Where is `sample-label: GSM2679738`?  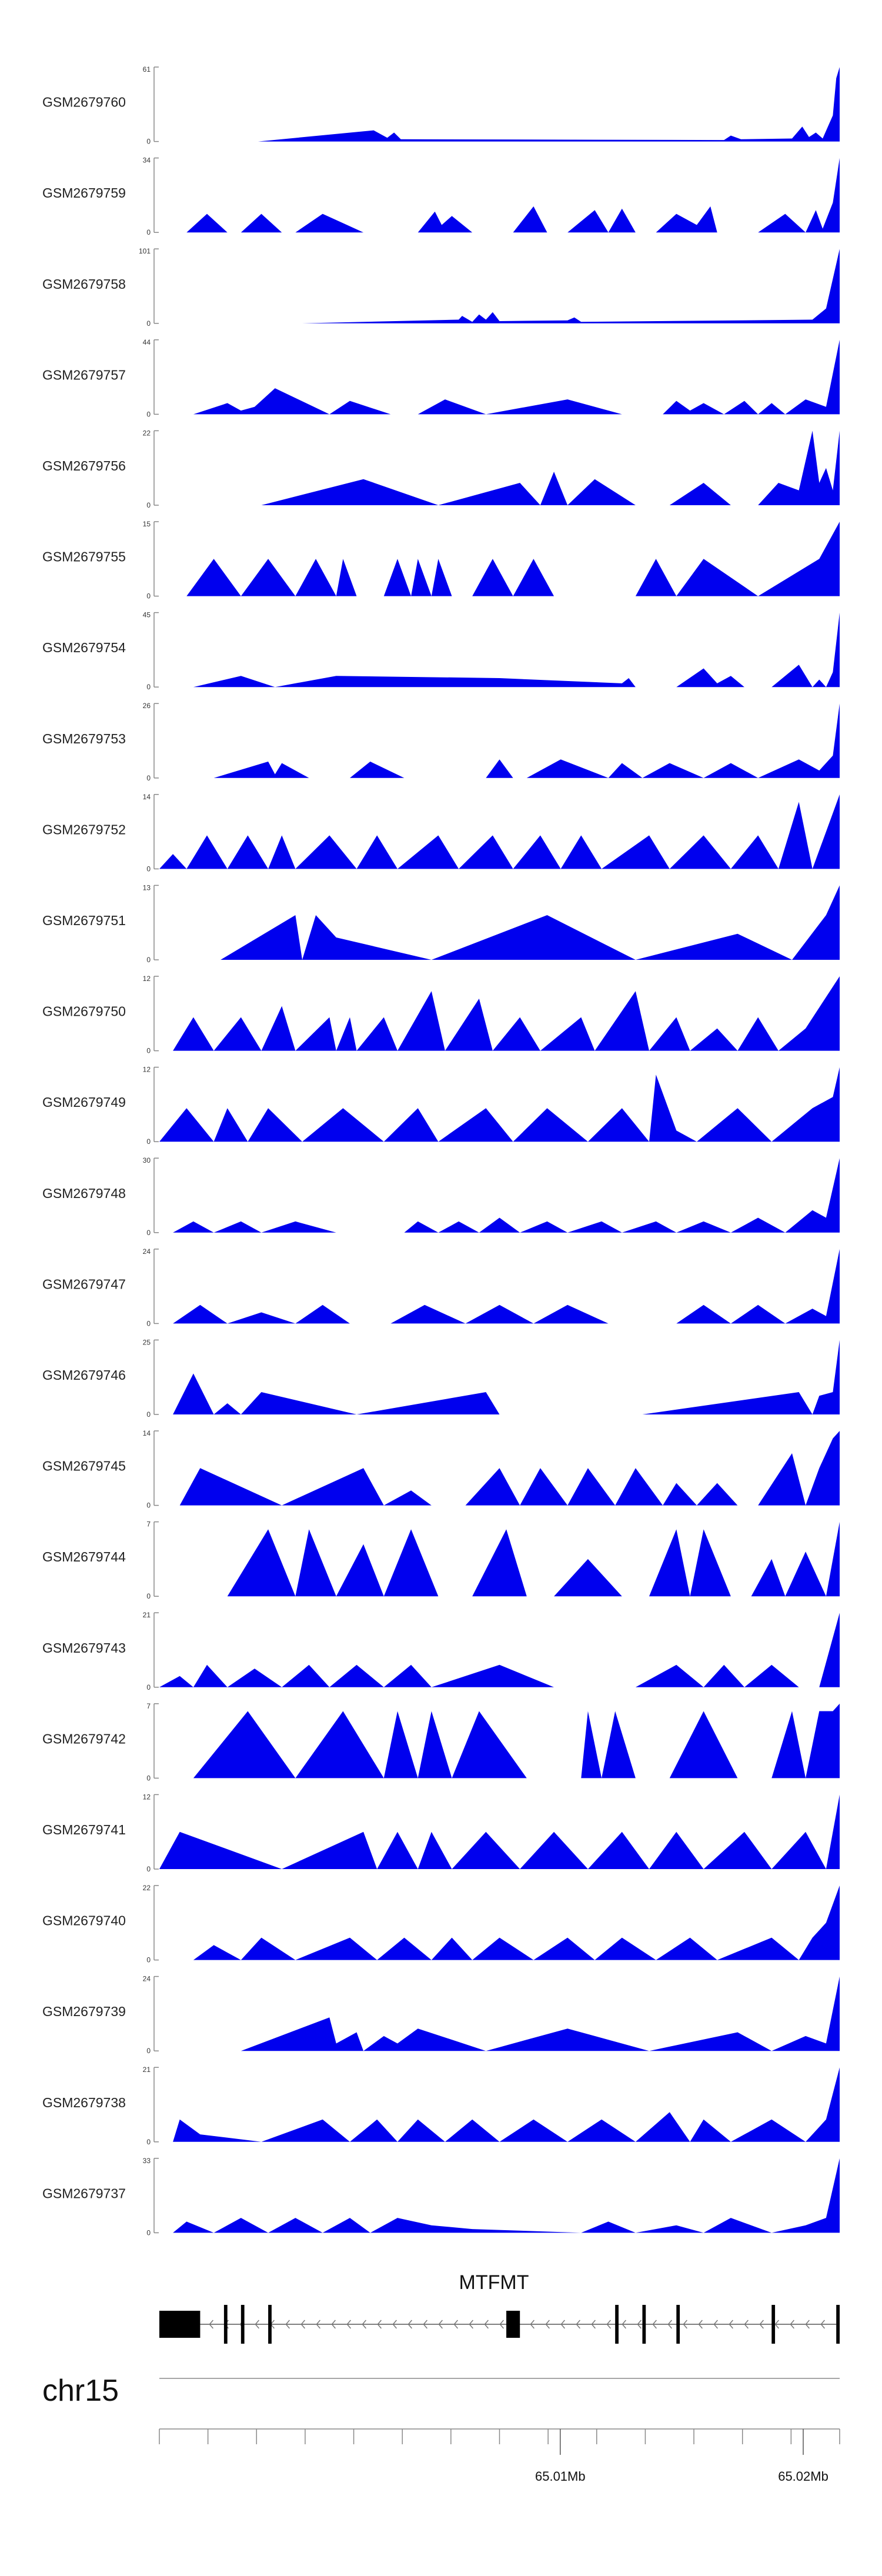
sample-label: GSM2679738 is located at coordinates (84, 2102).